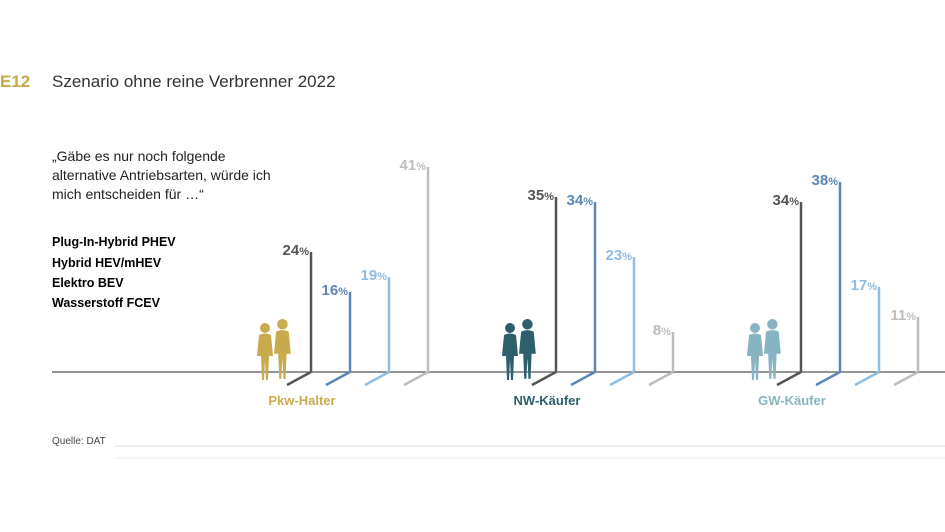 The height and width of the screenshot is (532, 945). I want to click on legend-item-hev: Hybrid HEV/mHEV, so click(106, 263).